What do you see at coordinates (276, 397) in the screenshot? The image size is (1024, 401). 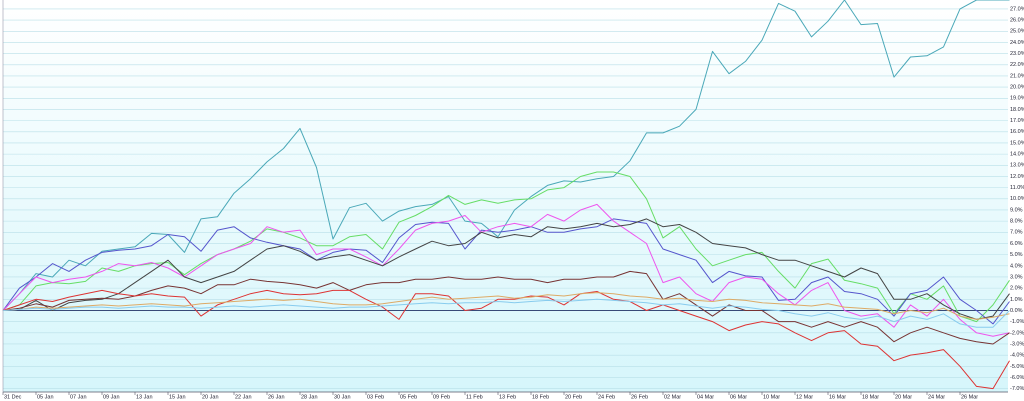 I see `x-tick-label: 26 Jan` at bounding box center [276, 397].